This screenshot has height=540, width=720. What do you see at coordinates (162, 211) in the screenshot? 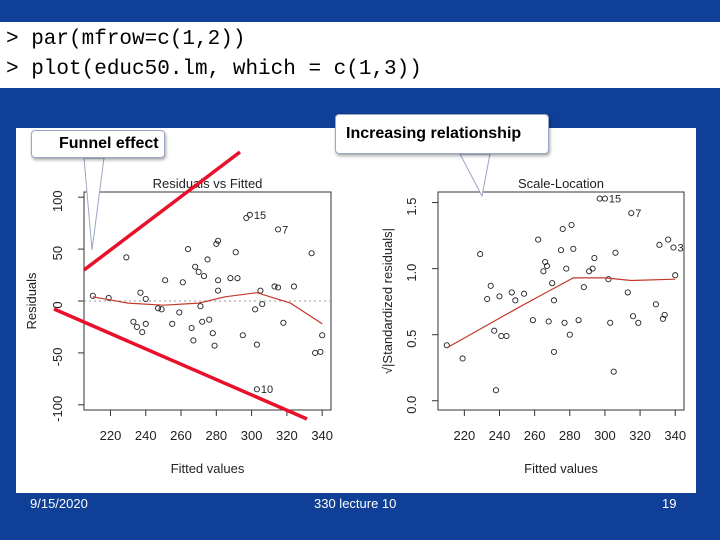
I see `funnel-upper-line` at bounding box center [162, 211].